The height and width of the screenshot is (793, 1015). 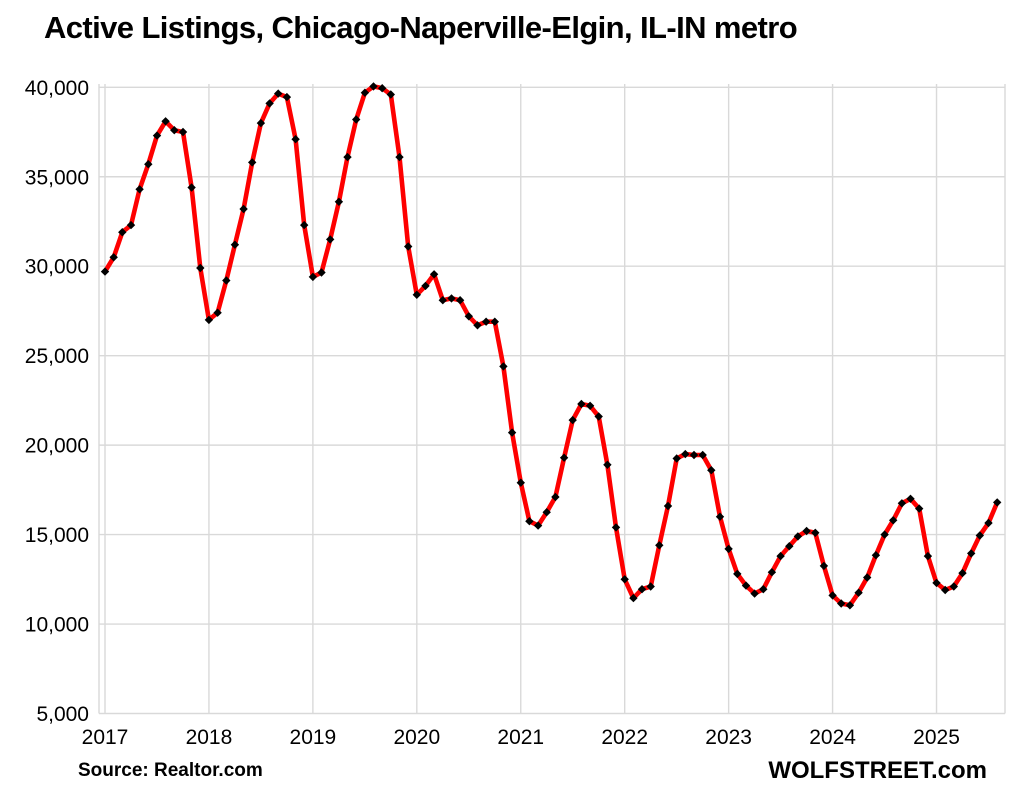 What do you see at coordinates (57, 267) in the screenshot?
I see `y-tick-label: 30,000` at bounding box center [57, 267].